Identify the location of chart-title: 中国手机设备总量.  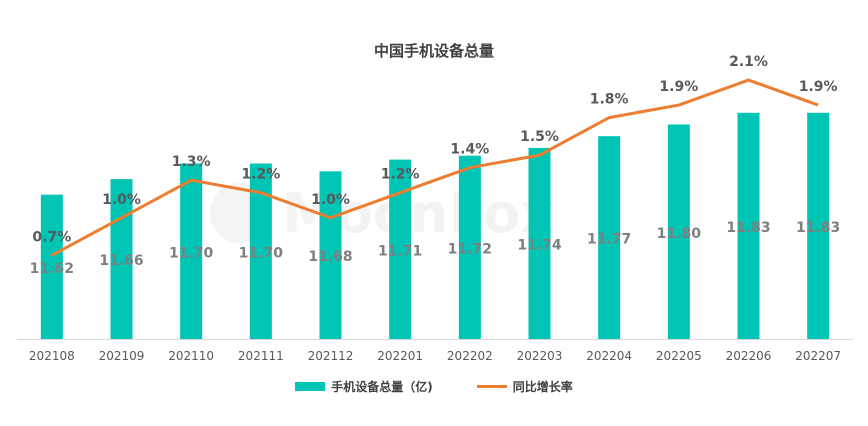
(433, 51).